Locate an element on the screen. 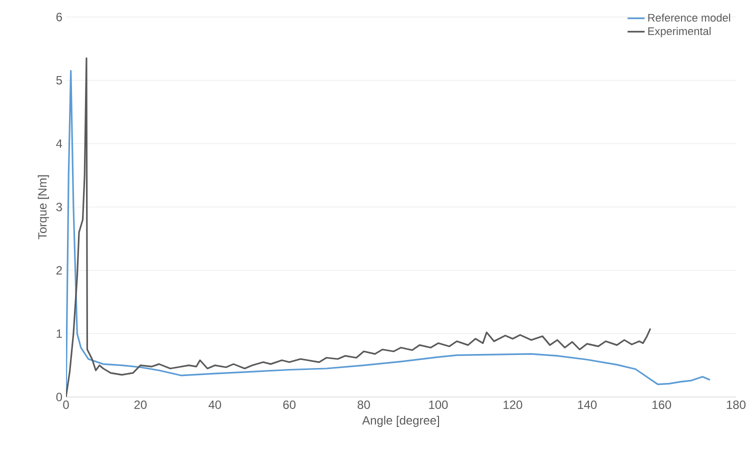 The image size is (755, 463). x-tick-label: 40 is located at coordinates (215, 404).